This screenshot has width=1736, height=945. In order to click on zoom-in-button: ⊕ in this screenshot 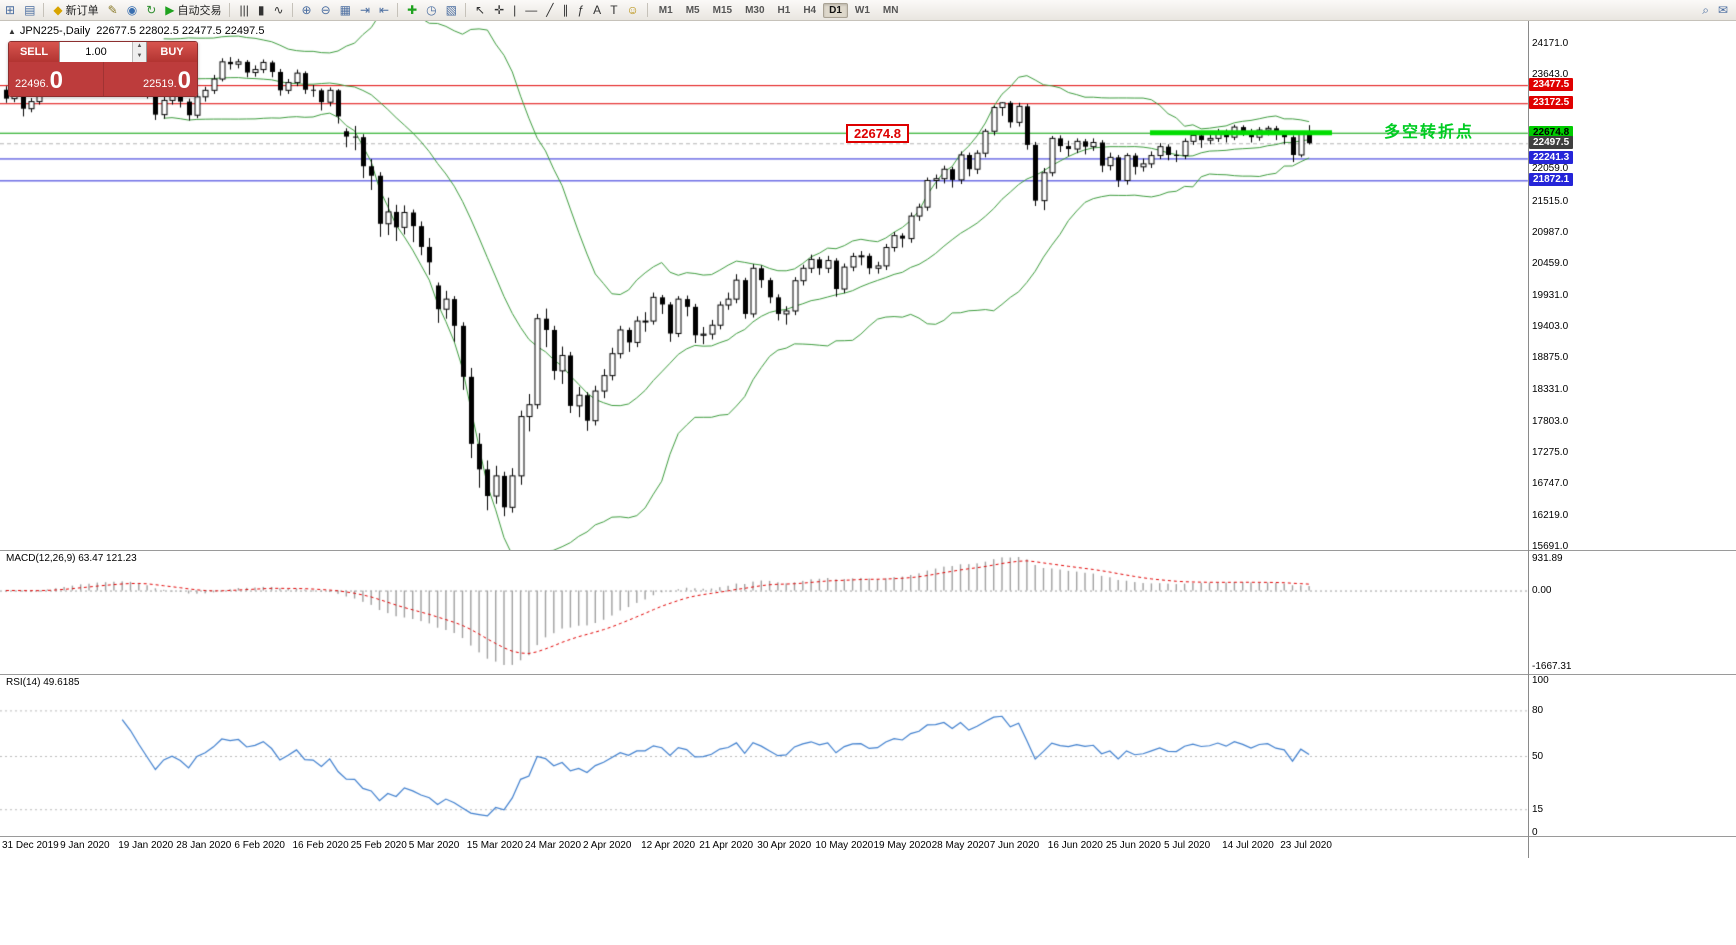, I will do `click(307, 10)`.